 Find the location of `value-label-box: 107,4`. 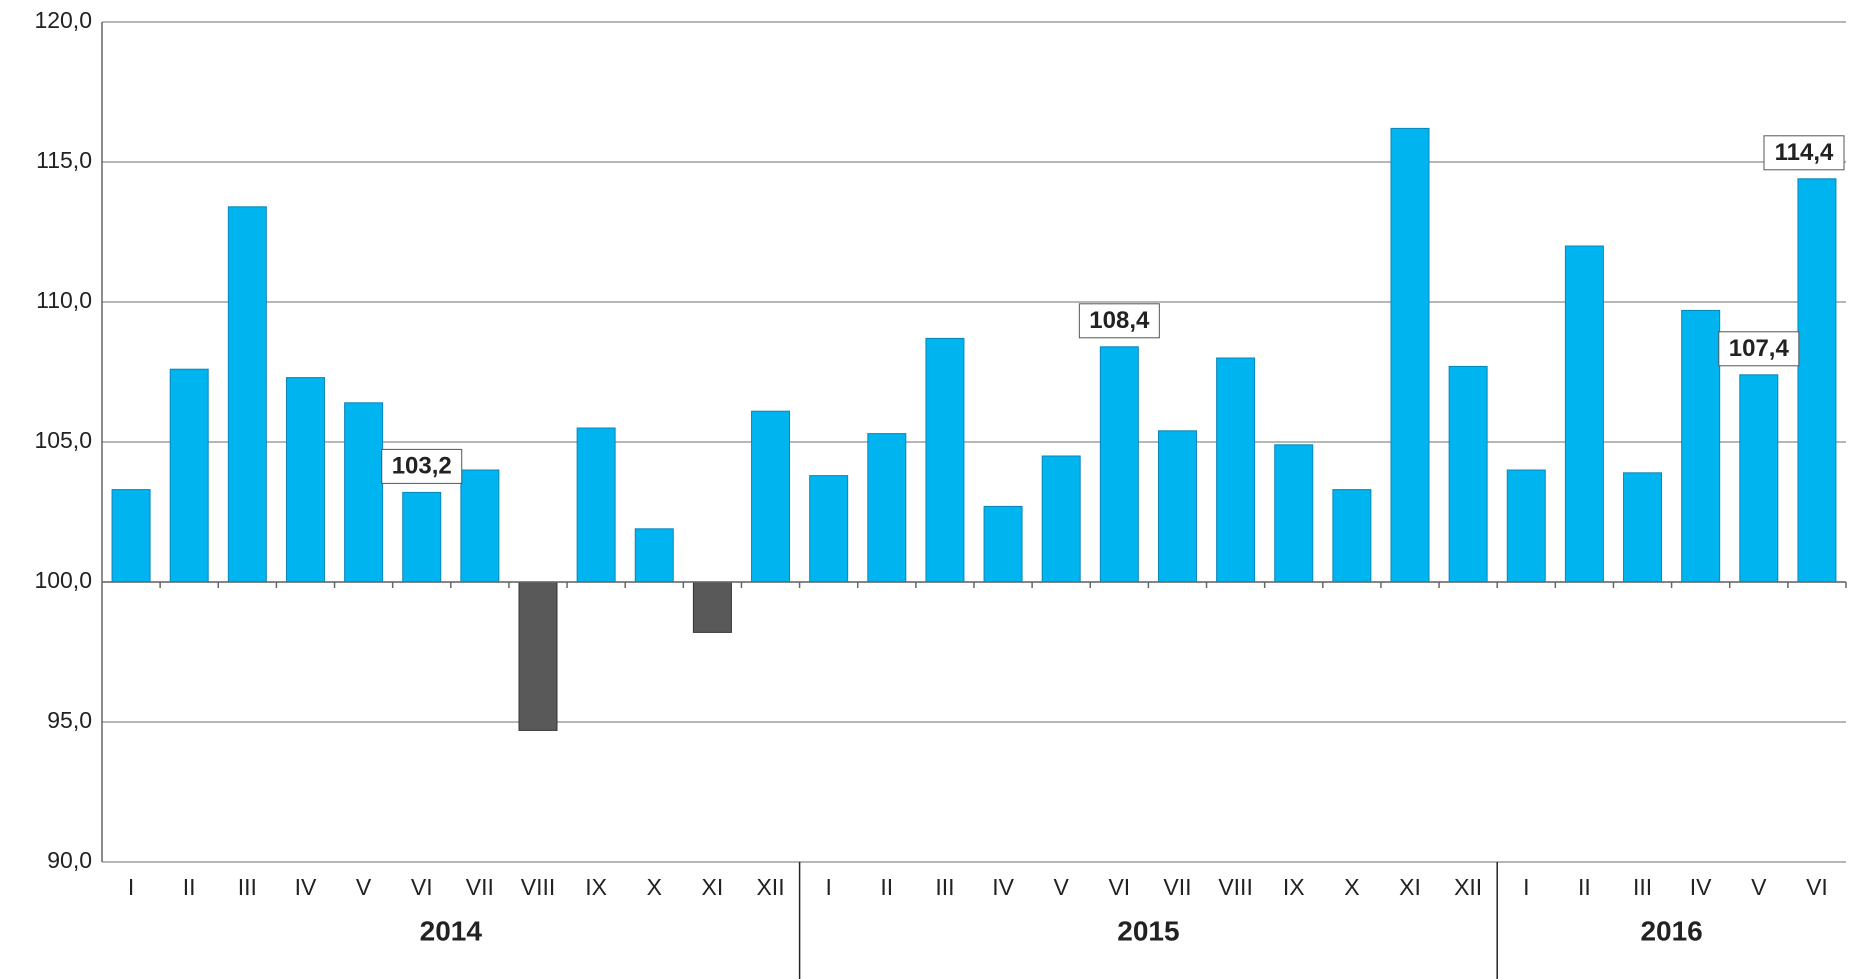

value-label-box: 107,4 is located at coordinates (1759, 349).